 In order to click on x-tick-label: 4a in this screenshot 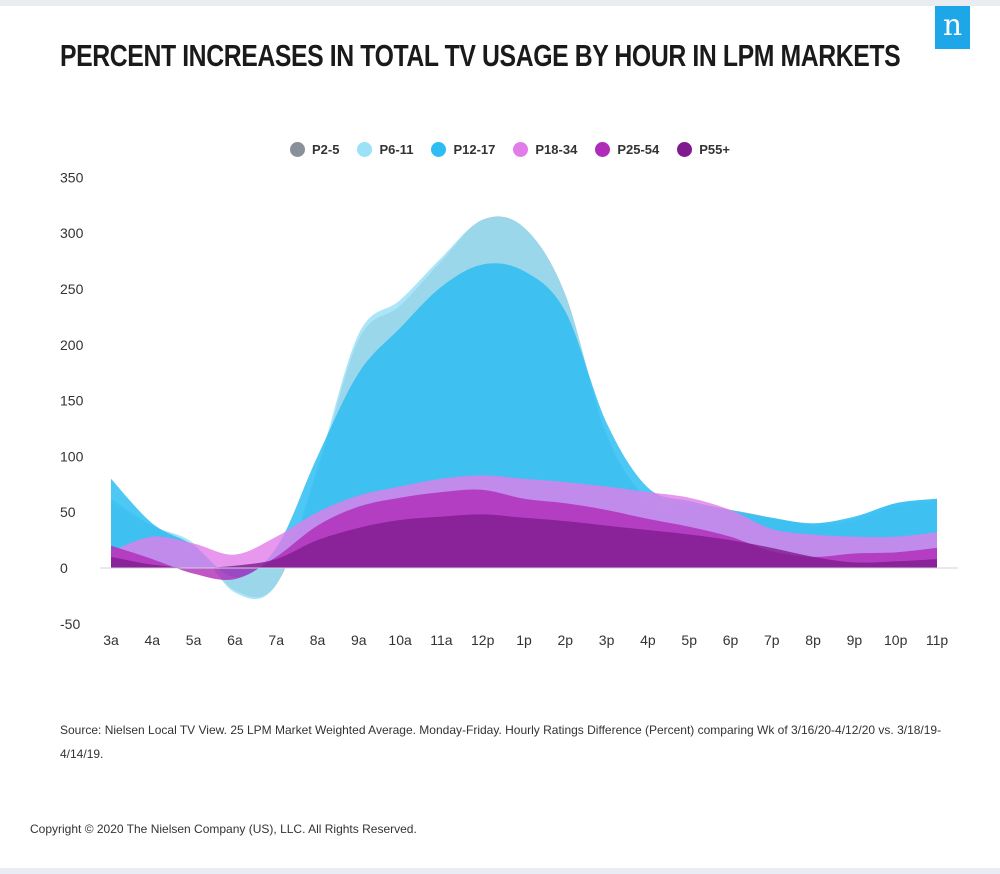, I will do `click(153, 640)`.